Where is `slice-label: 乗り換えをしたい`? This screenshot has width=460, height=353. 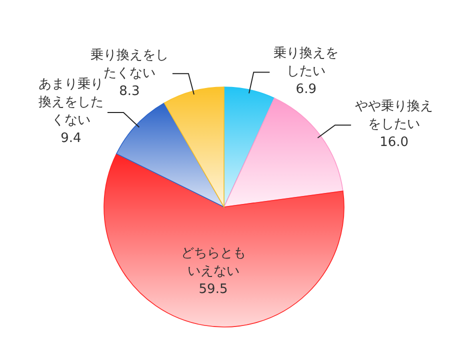
slice-label: 乗り換えをしたい is located at coordinates (306, 63).